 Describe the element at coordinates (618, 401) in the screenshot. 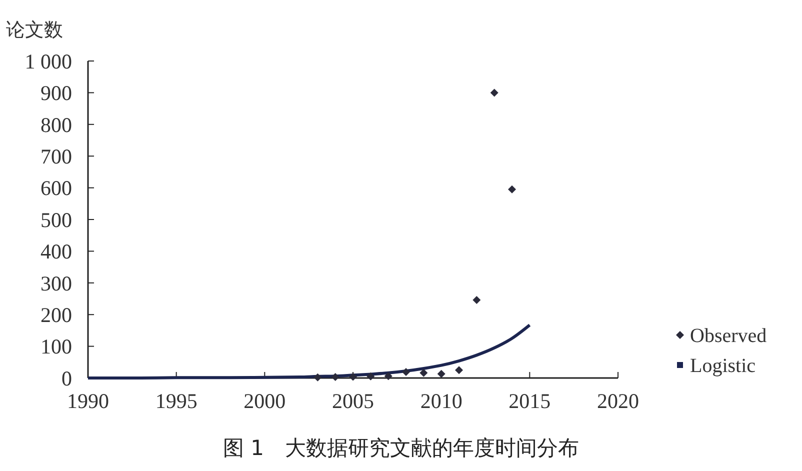

I see `x-tick-label: 2020` at that location.